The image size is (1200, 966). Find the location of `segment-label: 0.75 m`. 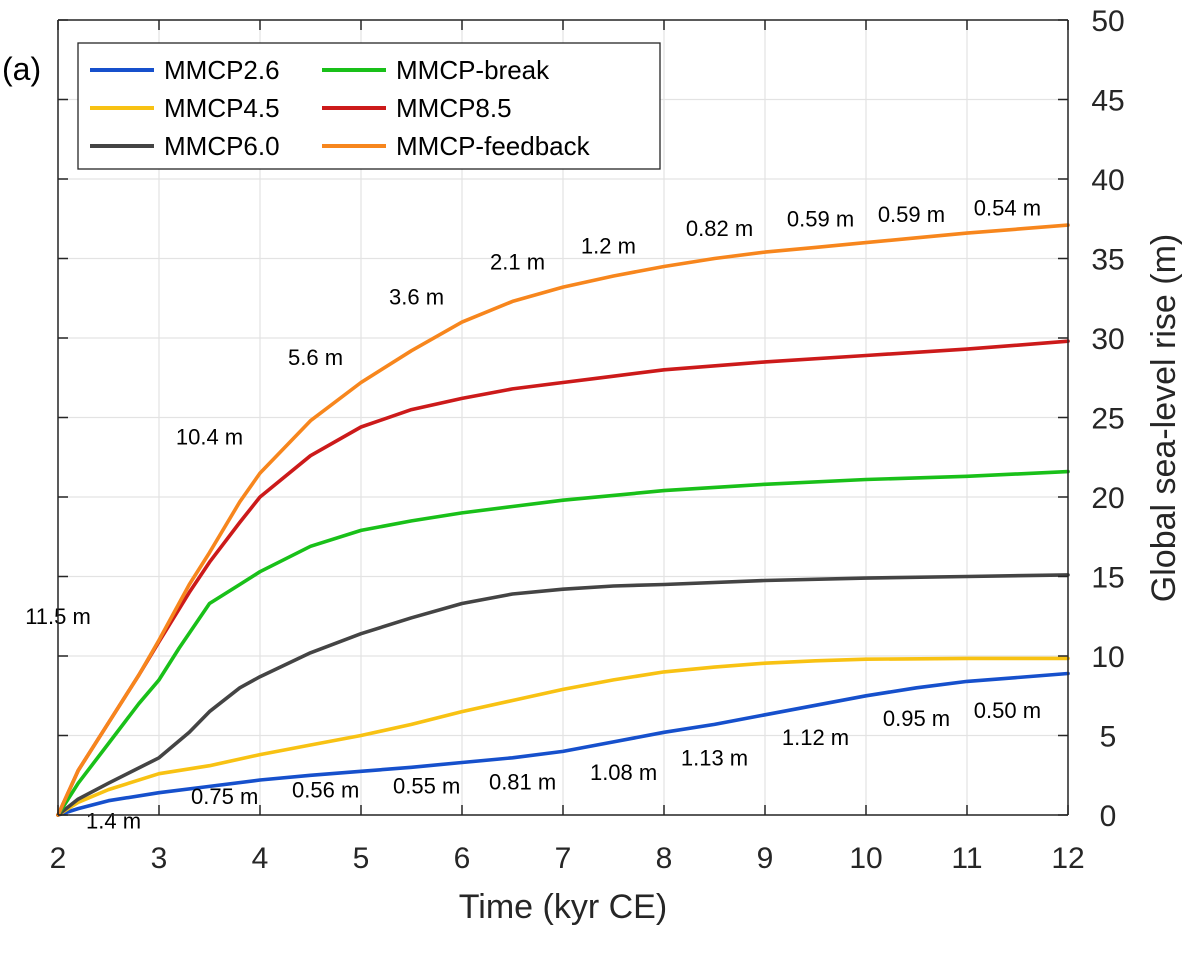

segment-label: 0.75 m is located at coordinates (224, 796).